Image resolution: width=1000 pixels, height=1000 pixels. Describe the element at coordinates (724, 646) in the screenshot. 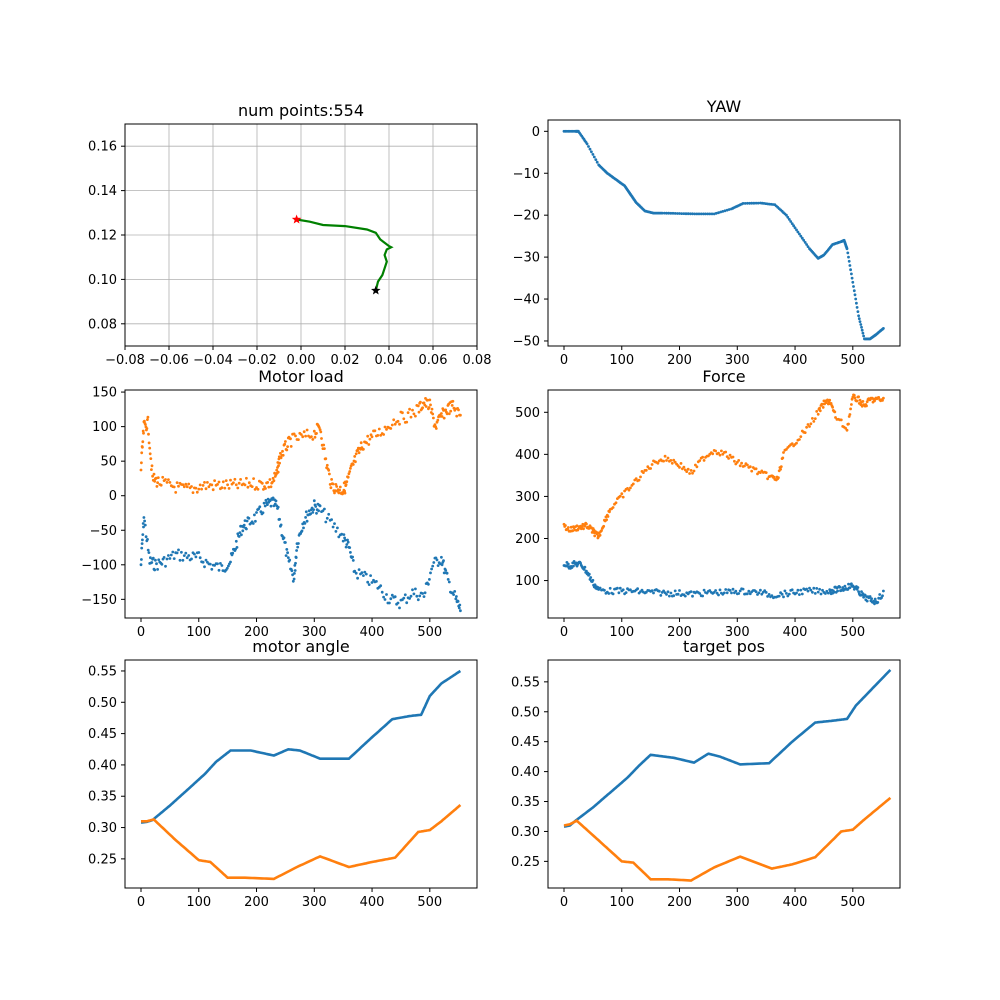

I see `chart-title: target pos` at that location.